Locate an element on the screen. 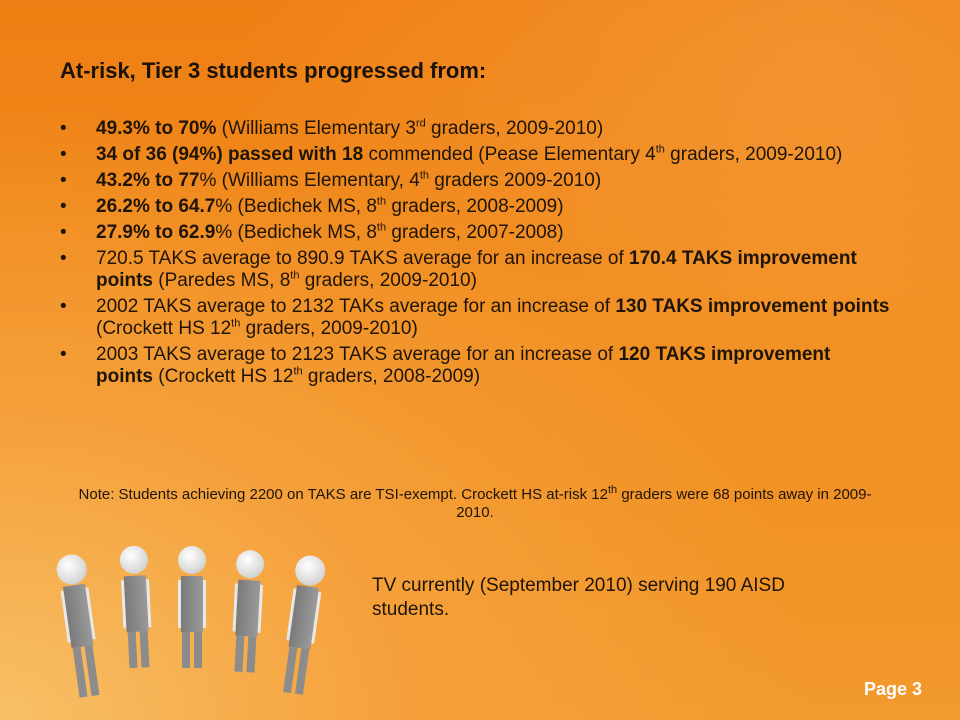 This screenshot has height=720, width=960. bullet-bold: 26.2% to 64.7 is located at coordinates (156, 206).